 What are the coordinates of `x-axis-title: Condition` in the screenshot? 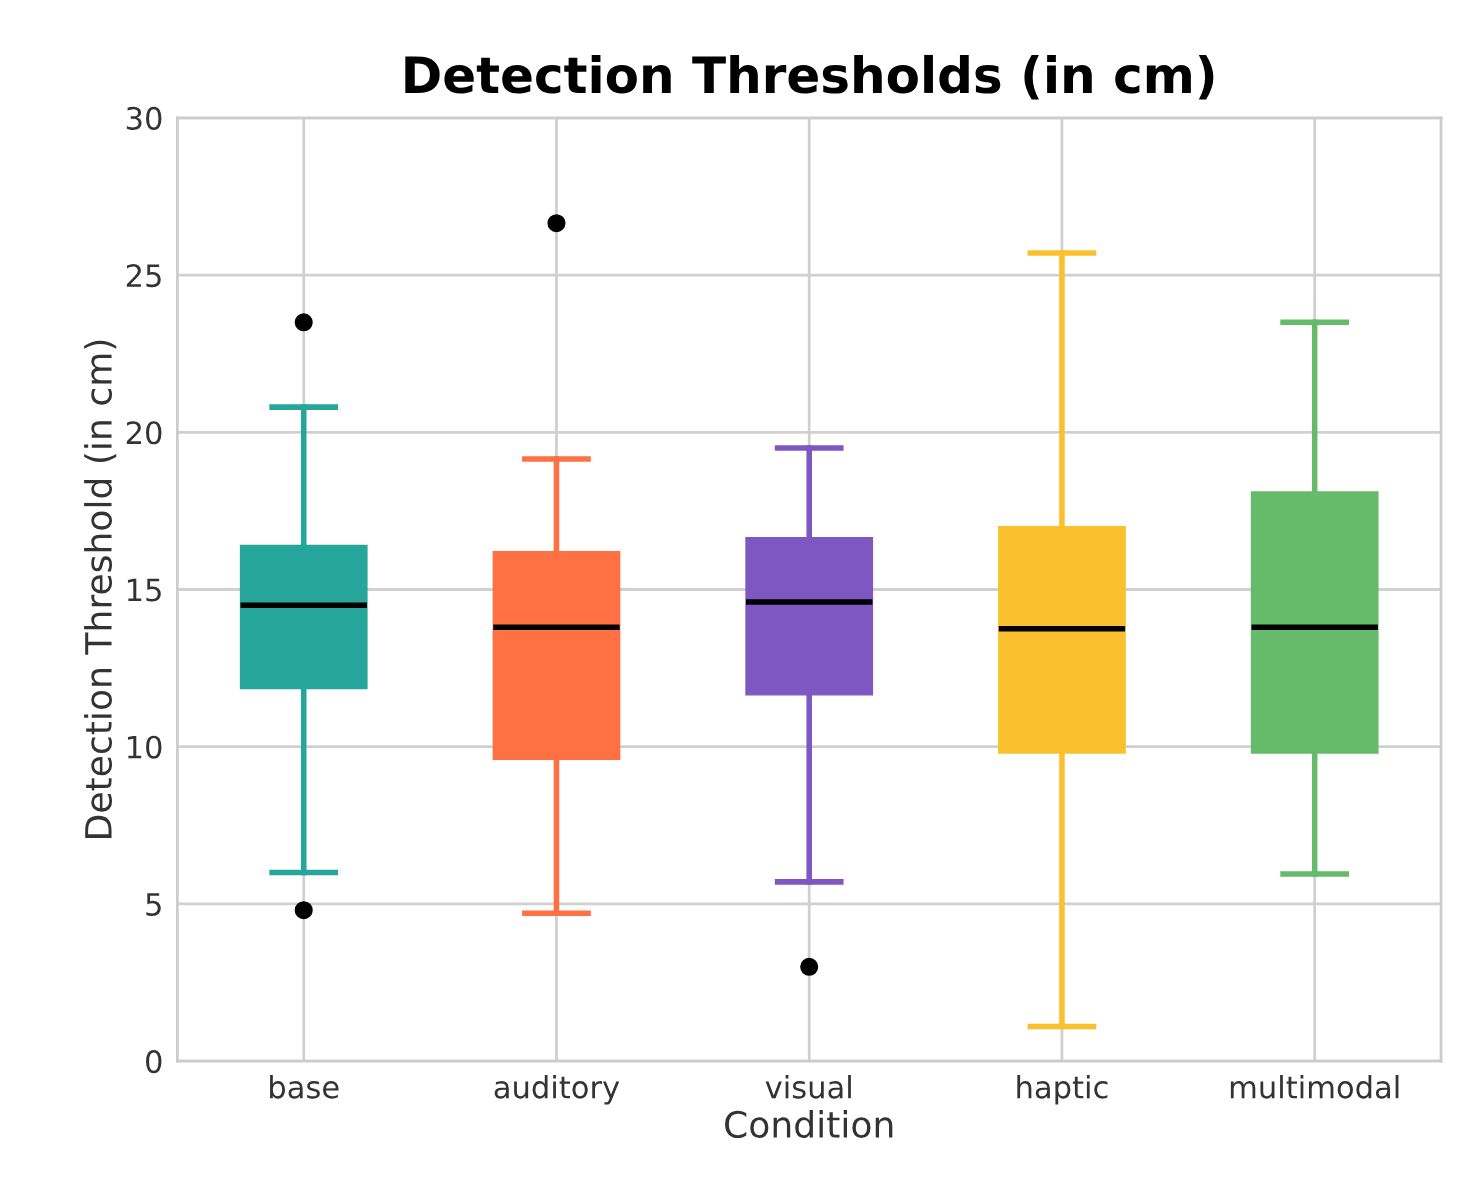 It's located at (809, 1124).